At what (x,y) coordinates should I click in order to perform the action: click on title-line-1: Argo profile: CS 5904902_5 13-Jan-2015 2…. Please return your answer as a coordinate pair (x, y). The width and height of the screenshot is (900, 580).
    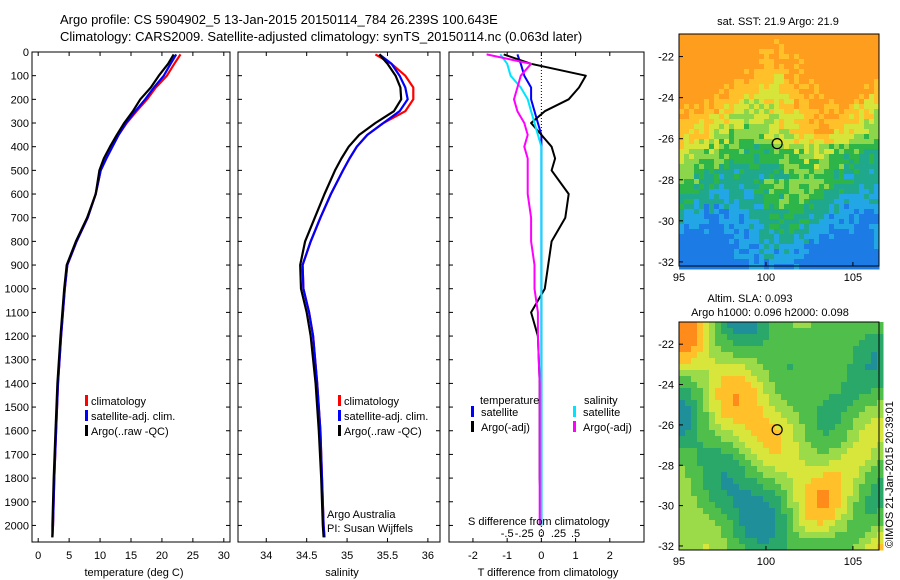
    Looking at the image, I should click on (279, 19).